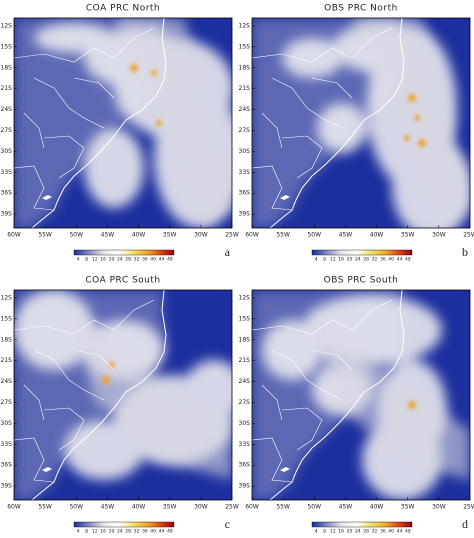 Image resolution: width=474 pixels, height=538 pixels. Describe the element at coordinates (7, 318) in the screenshot. I see `lat-label: 15S` at that location.